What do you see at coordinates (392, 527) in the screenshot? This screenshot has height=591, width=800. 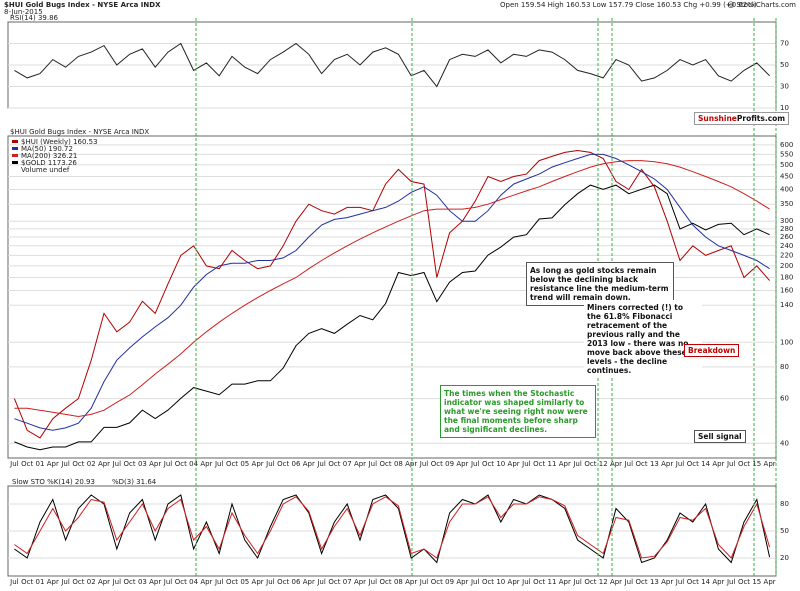 I see `series-line` at bounding box center [392, 527].